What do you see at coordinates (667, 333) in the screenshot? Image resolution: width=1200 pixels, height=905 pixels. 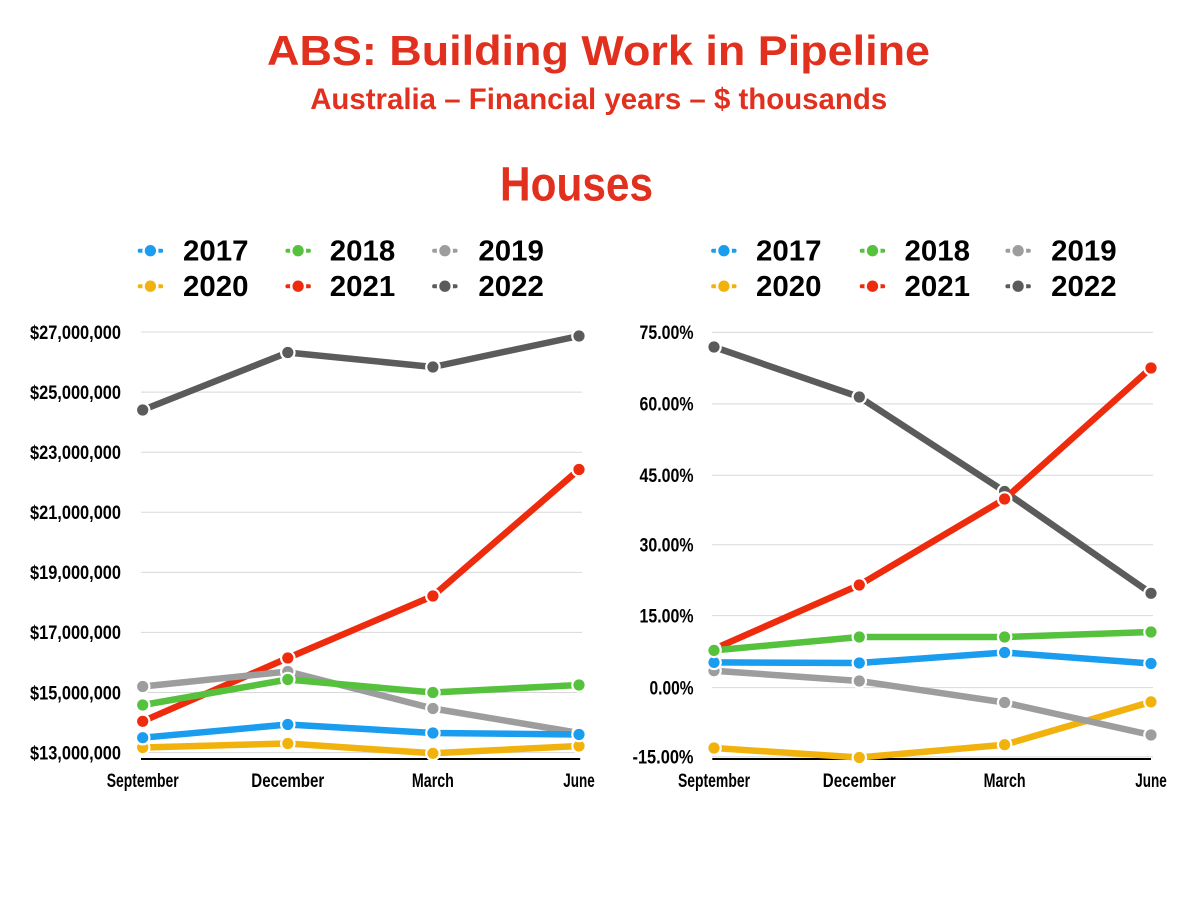 I see `svg-text: 75.00%` at bounding box center [667, 333].